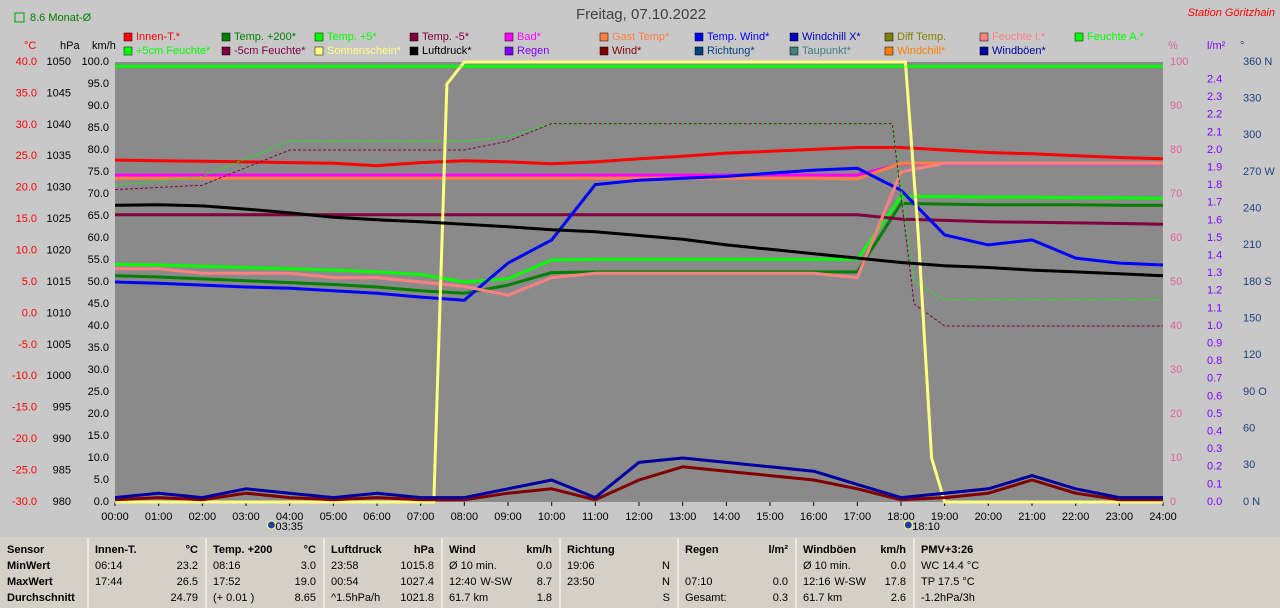 This screenshot has height=608, width=1280. What do you see at coordinates (242, 550) in the screenshot?
I see `table-header: Temp. +200` at bounding box center [242, 550].